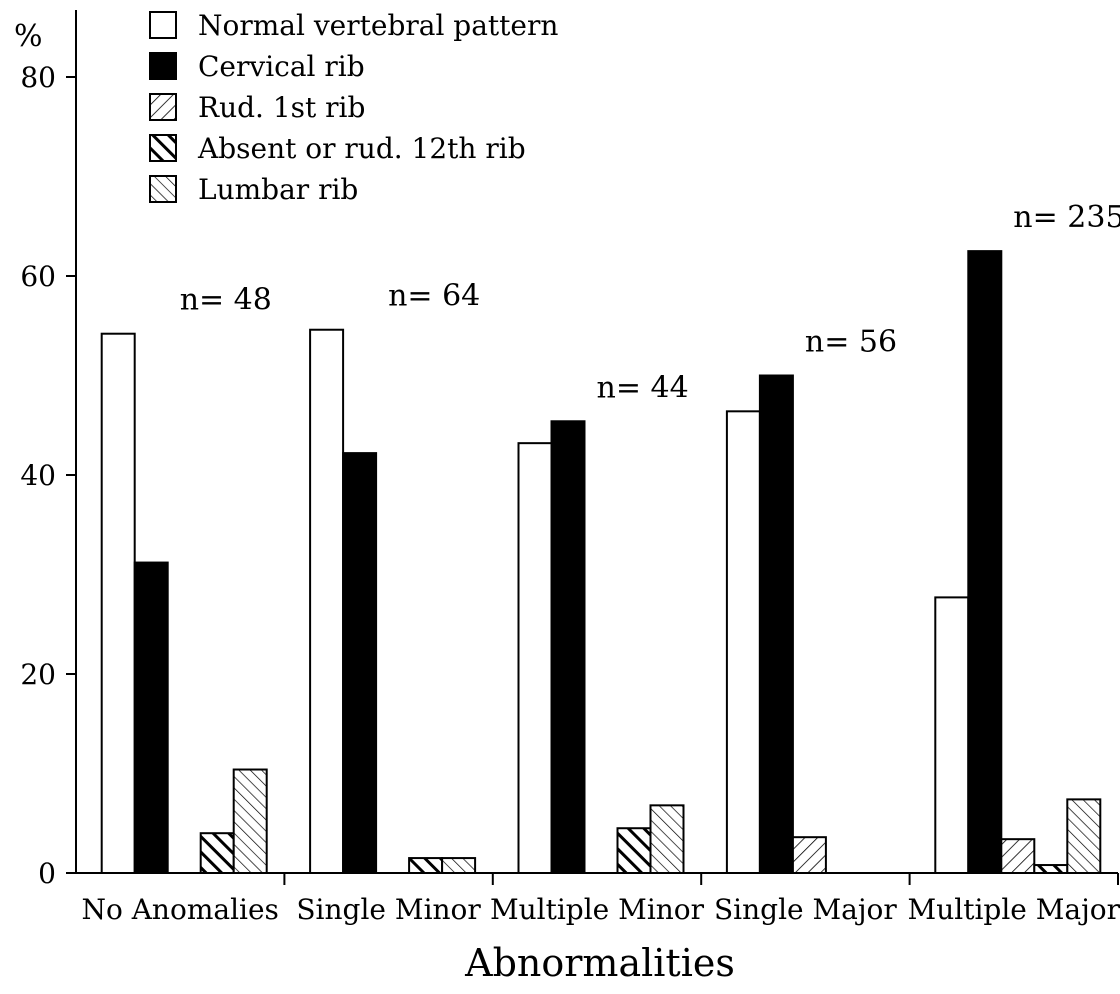 This screenshot has width=1120, height=994. I want to click on y-axis-label: %, so click(28, 36).